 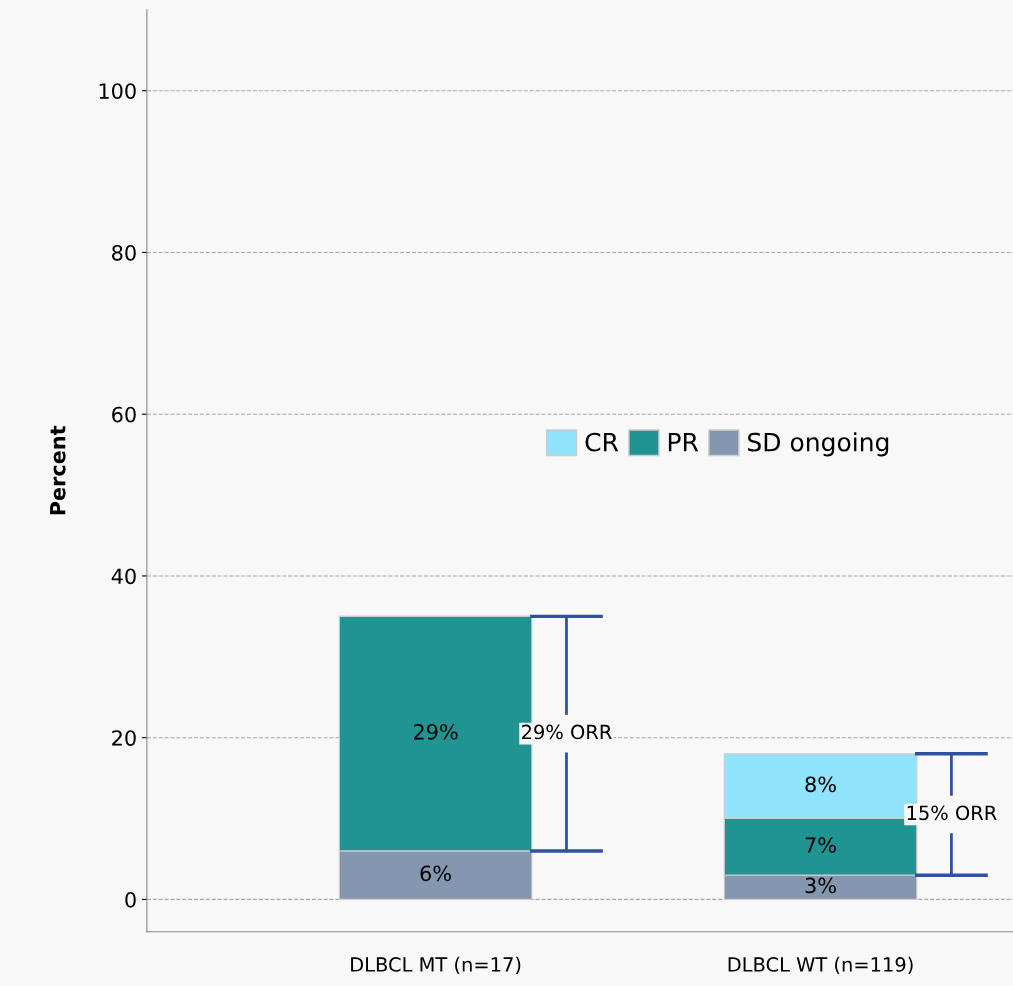 What do you see at coordinates (124, 414) in the screenshot?
I see `y-tick-label: 60` at bounding box center [124, 414].